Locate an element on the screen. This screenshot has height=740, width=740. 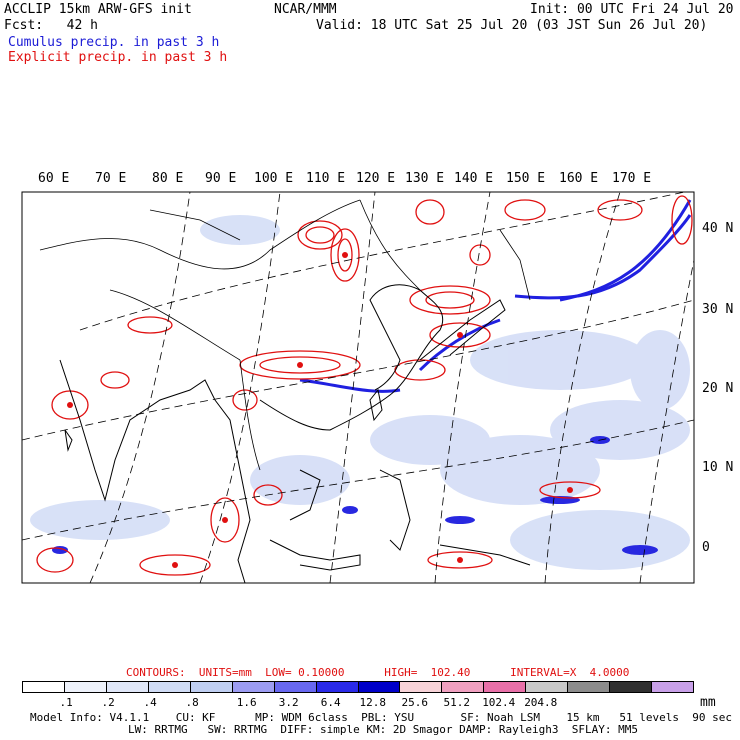
units-label: mm is located at coordinates (708, 702).